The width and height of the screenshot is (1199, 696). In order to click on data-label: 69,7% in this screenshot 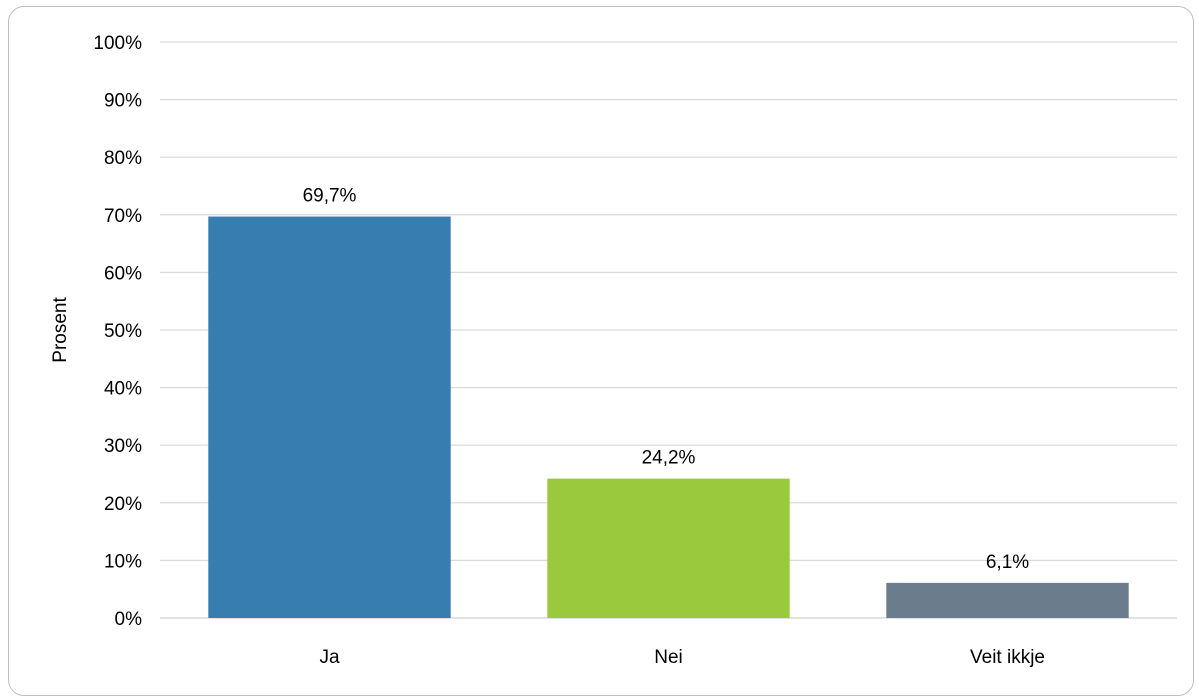, I will do `click(330, 196)`.